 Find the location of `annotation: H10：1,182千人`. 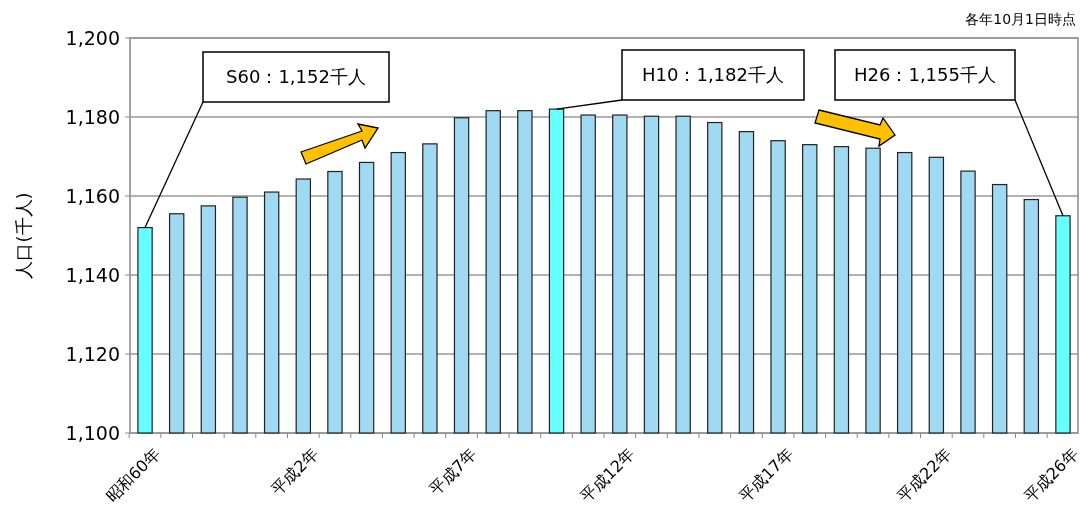

annotation: H10：1,182千人 is located at coordinates (713, 75).